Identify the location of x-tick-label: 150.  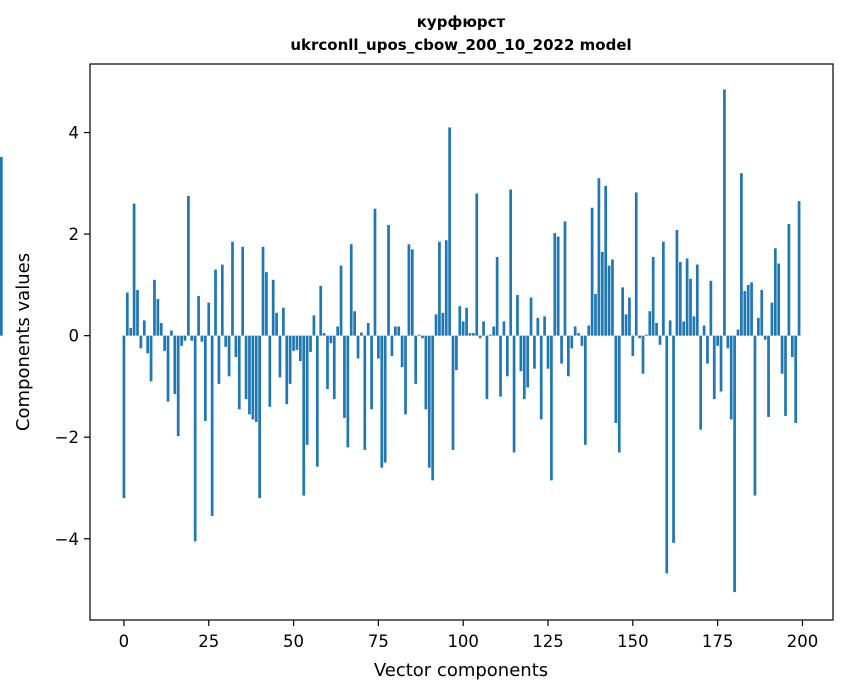
(633, 641).